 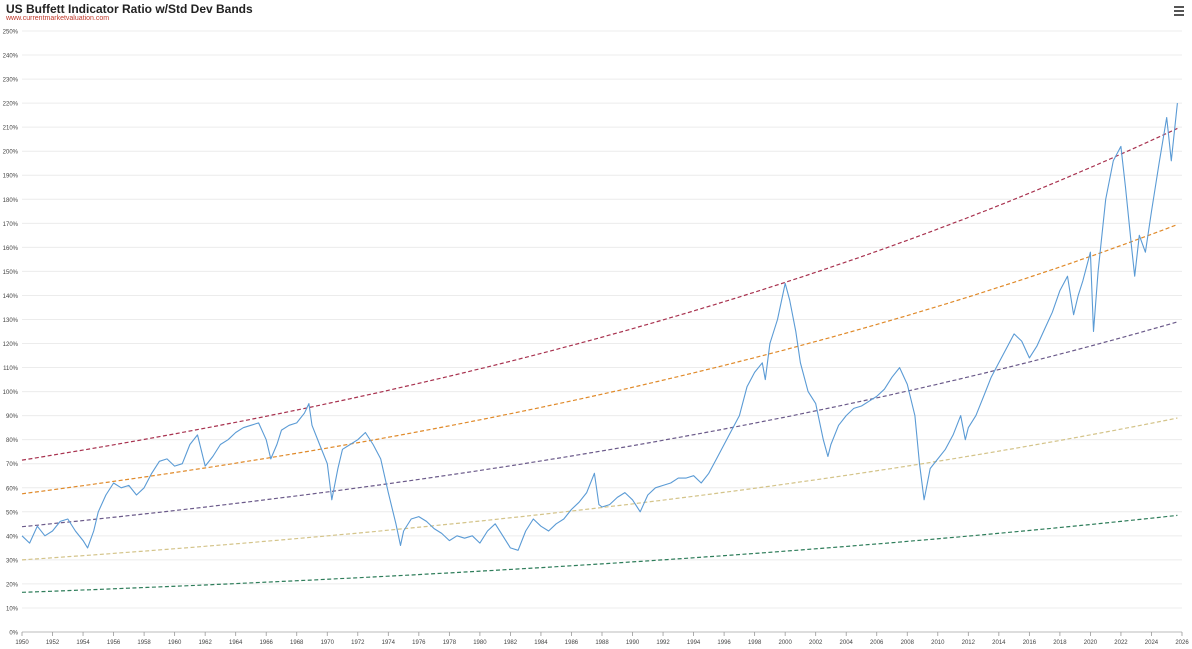 What do you see at coordinates (11, 393) in the screenshot?
I see `y-tick-label: 100%` at bounding box center [11, 393].